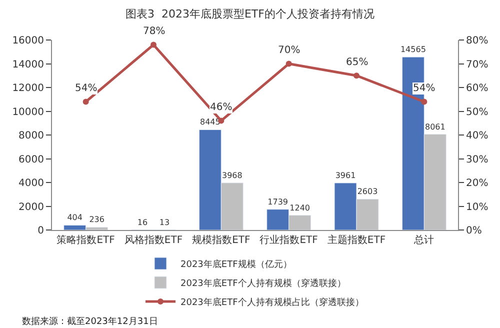  What do you see at coordinates (74, 217) in the screenshot?
I see `data-label: 404` at bounding box center [74, 217].